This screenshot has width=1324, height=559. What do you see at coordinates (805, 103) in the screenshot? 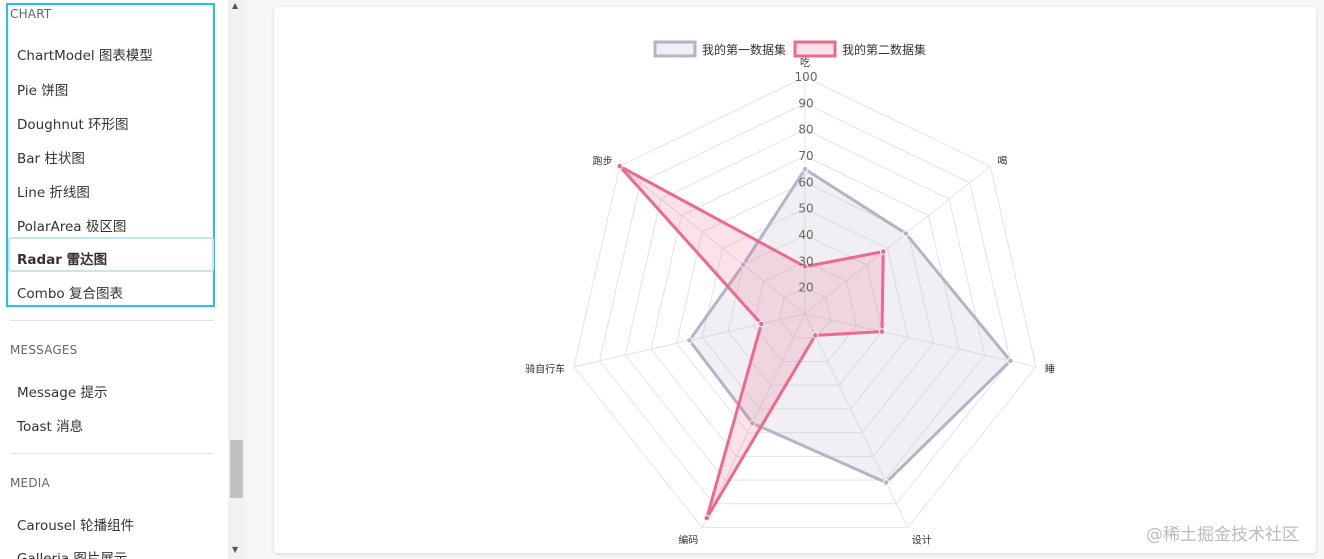
I see `r-tick-label: 90` at bounding box center [805, 103].